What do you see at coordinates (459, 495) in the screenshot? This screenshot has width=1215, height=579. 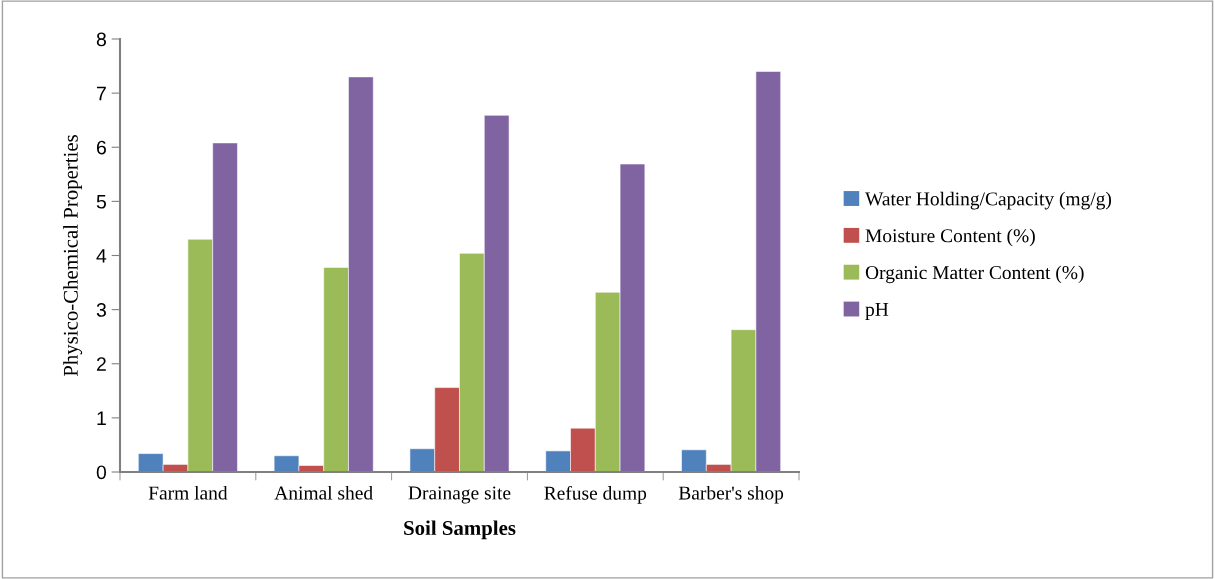 I see `x-tick-label: Drainage site` at bounding box center [459, 495].